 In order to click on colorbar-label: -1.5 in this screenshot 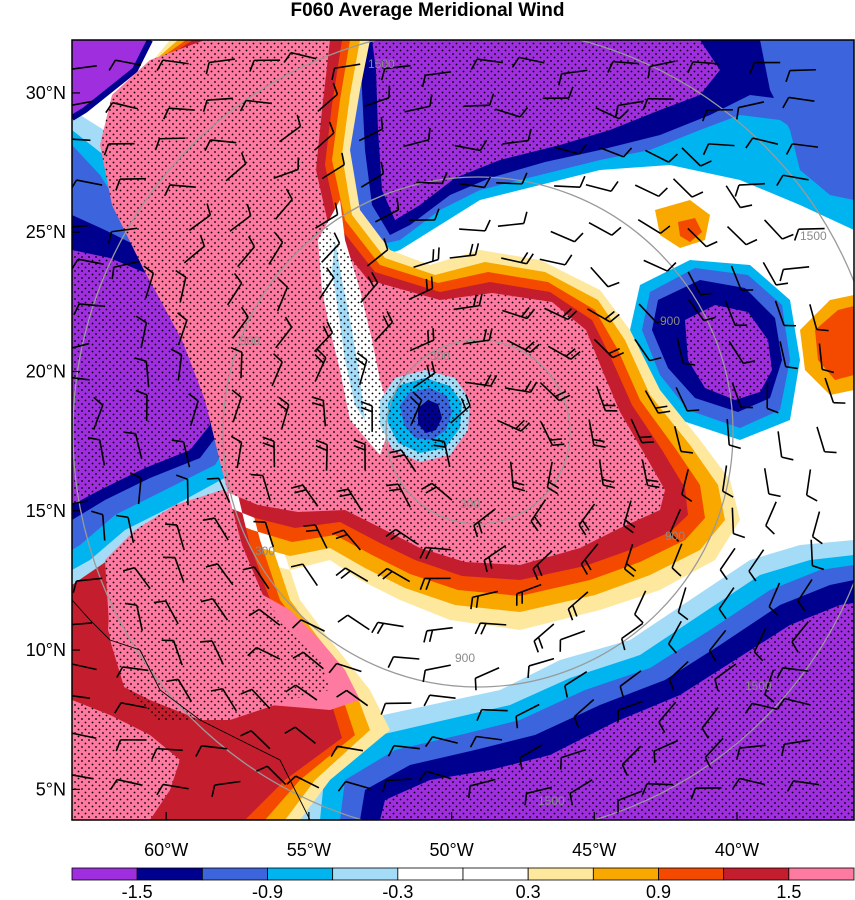, I will do `click(137, 891)`.